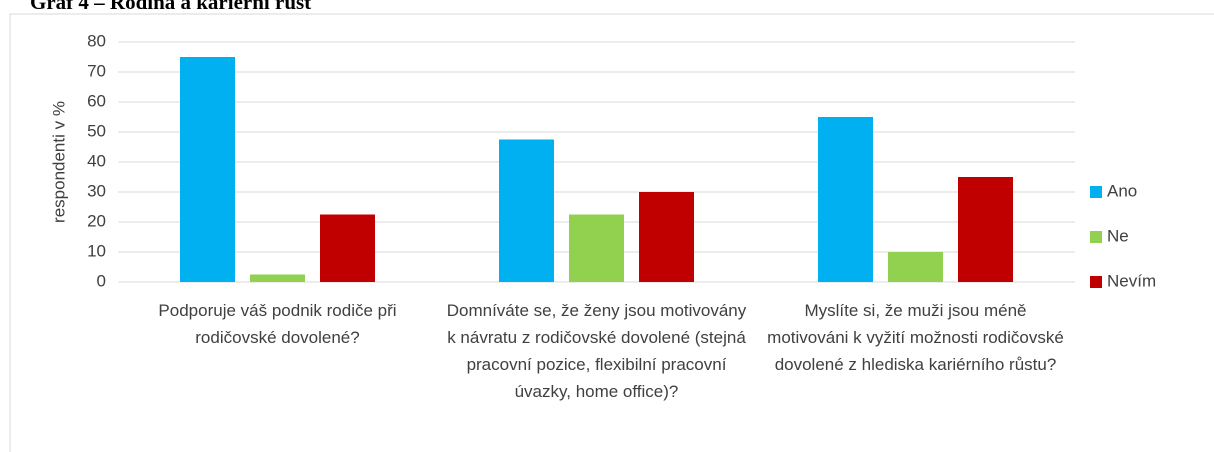  What do you see at coordinates (96, 70) in the screenshot?
I see `y-tick-label: 70` at bounding box center [96, 70].